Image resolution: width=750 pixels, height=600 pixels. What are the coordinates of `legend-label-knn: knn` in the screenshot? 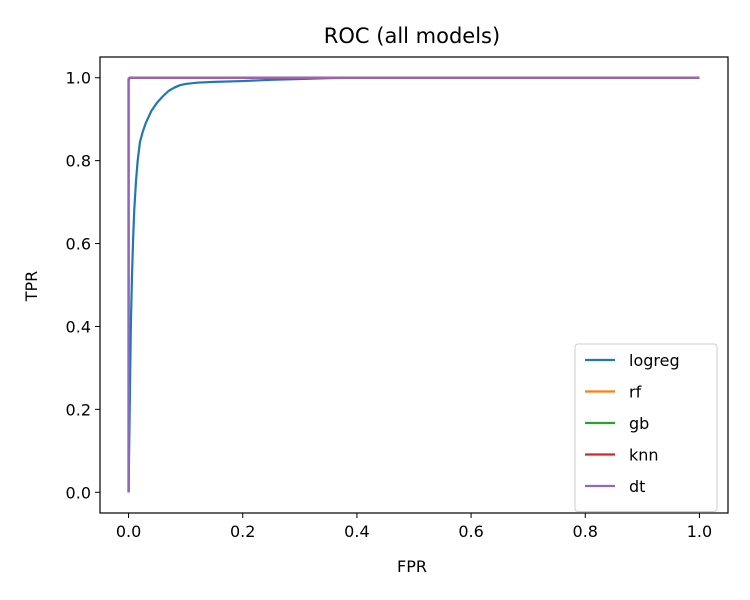 It's located at (644, 455).